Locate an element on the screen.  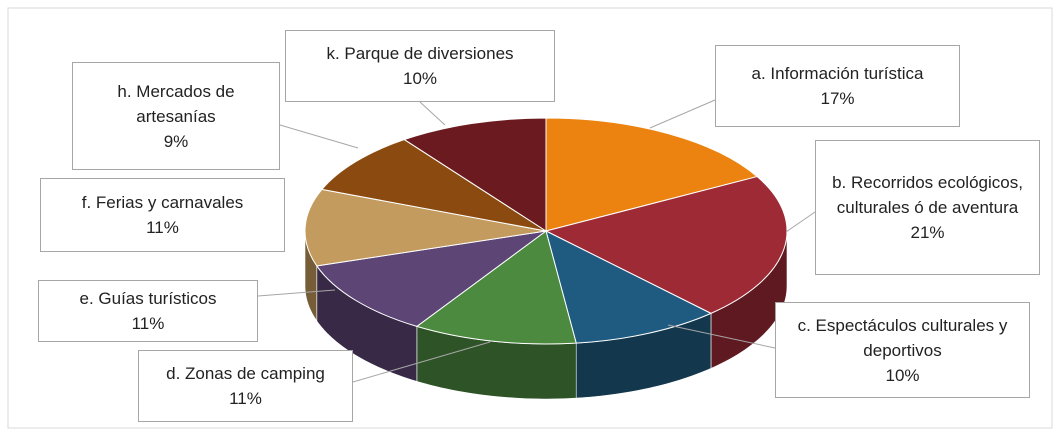
data-label: h. Mercados de artesanías 9% is located at coordinates (176, 116).